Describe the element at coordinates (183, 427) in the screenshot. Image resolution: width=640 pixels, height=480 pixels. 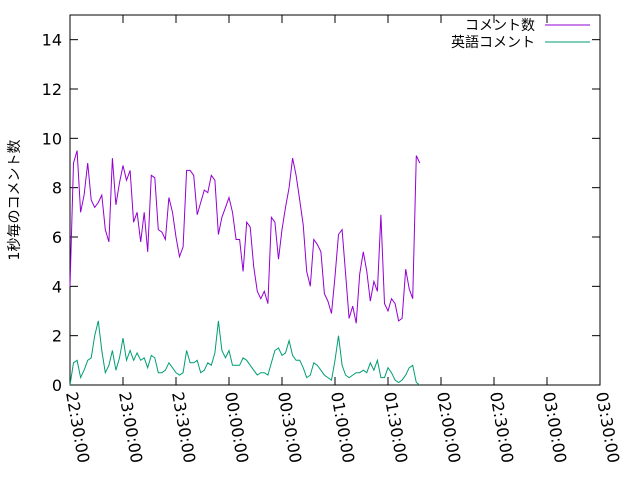
I see `x-tick-label-2: 23:30:00` at that location.